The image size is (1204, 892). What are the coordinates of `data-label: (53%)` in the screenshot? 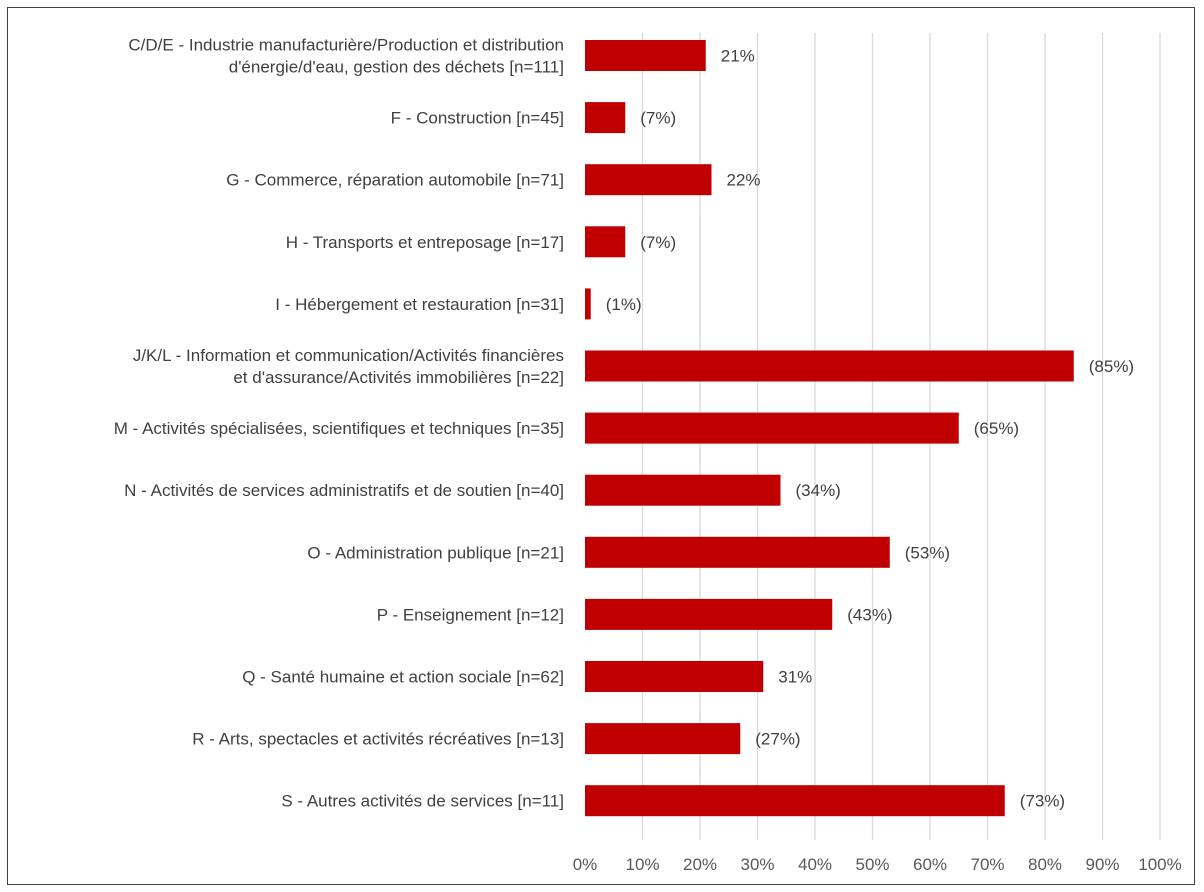 It's located at (927, 552).